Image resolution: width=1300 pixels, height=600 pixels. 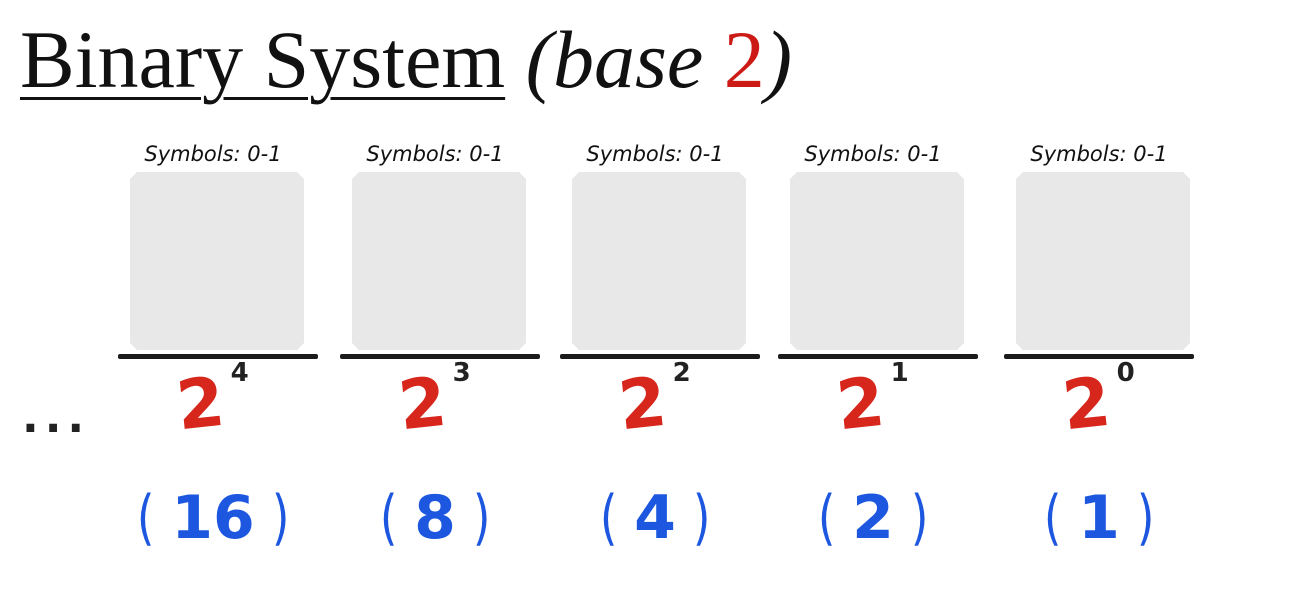 What do you see at coordinates (263, 59) in the screenshot?
I see `title-main: Binary System` at bounding box center [263, 59].